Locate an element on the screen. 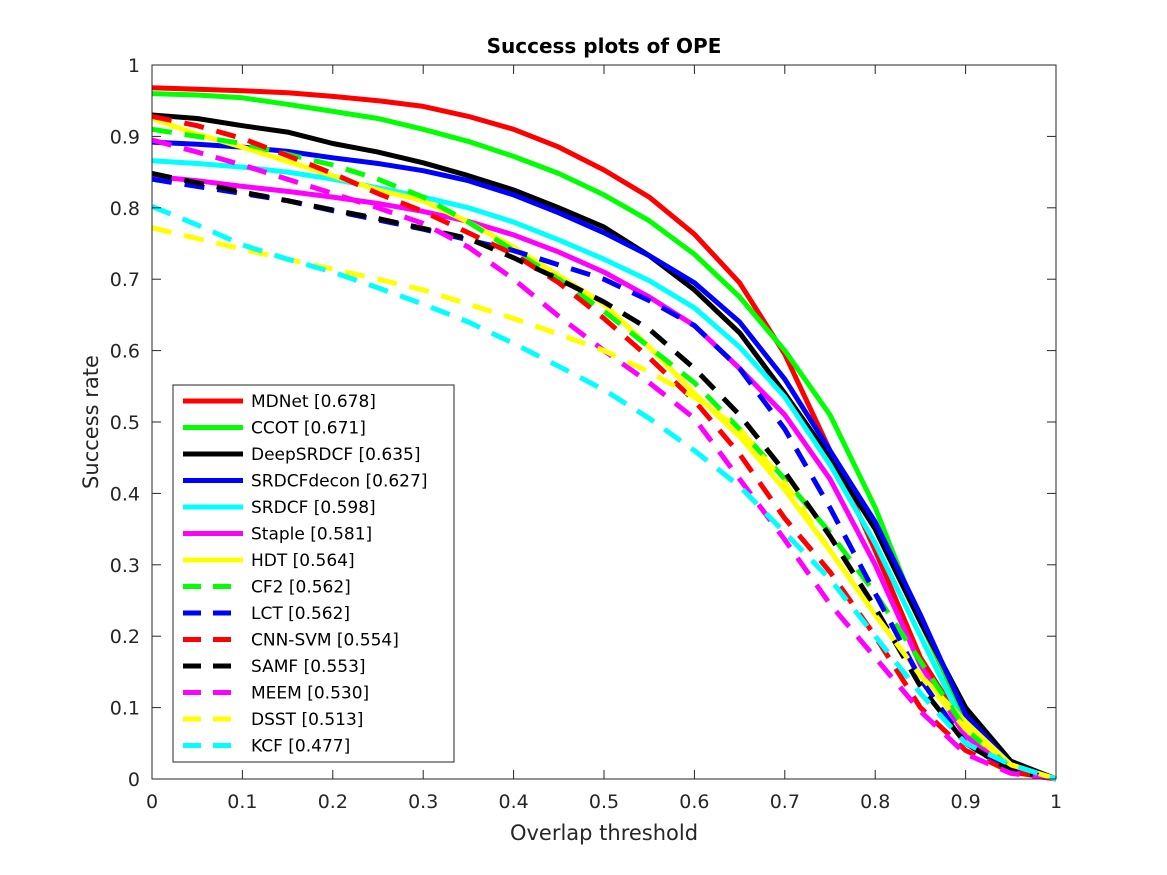 Image resolution: width=1167 pixels, height=875 pixels. legend-label-10: SAMF [0.553] is located at coordinates (308, 667).